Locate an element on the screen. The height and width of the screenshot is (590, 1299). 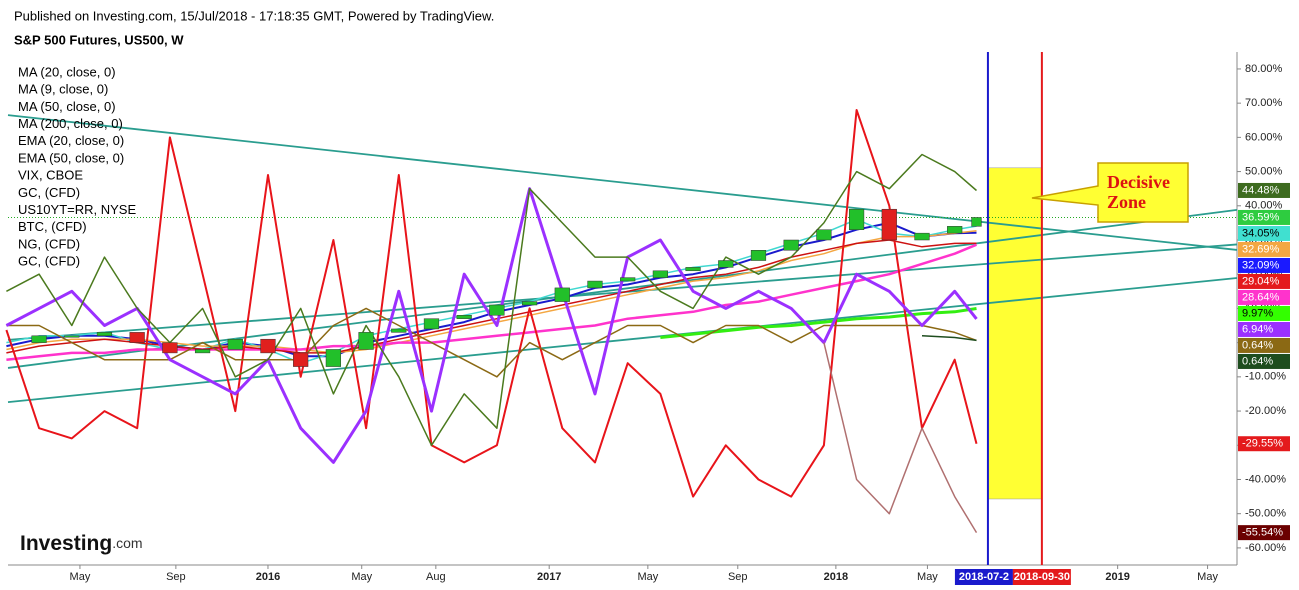
decisive-zone is located at coordinates (1015, 333).